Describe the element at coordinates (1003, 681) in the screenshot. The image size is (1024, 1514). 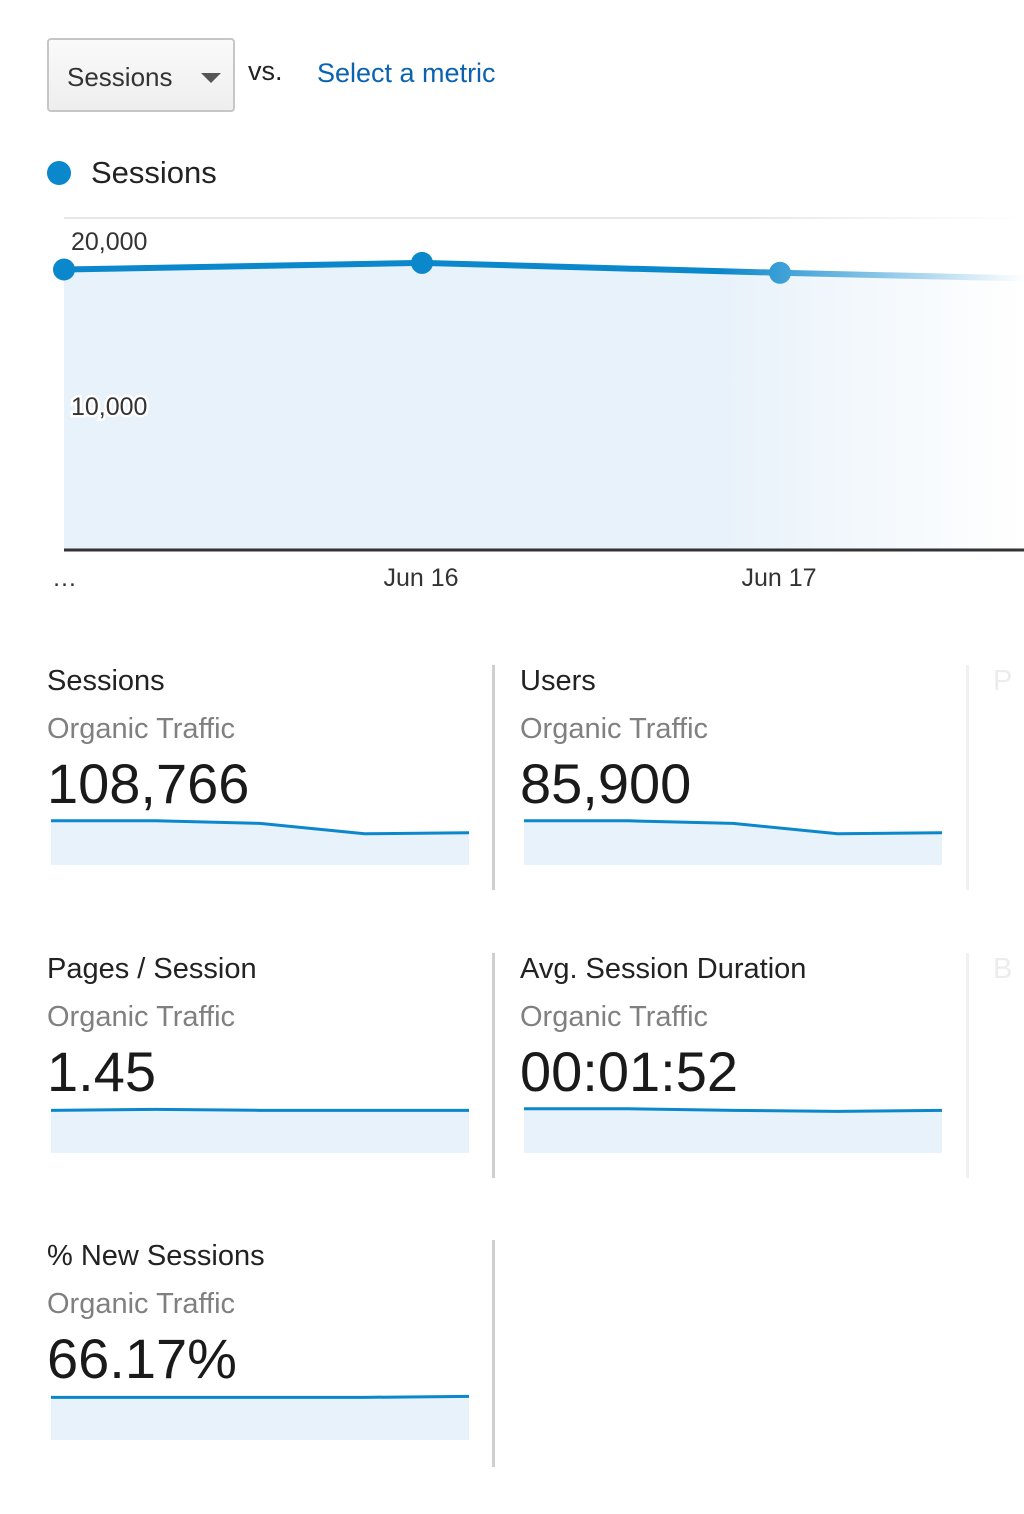
I see `clipped-card-title: P` at that location.